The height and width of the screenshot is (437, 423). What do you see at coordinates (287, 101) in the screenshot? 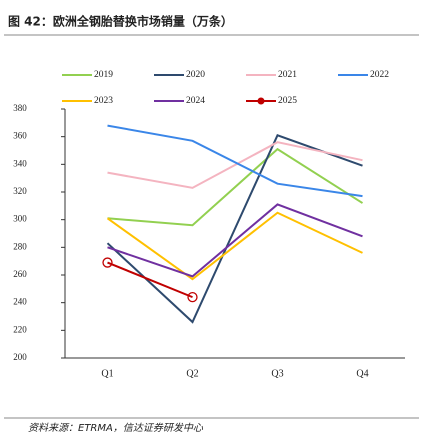
I see `legend-label: 2025` at bounding box center [287, 101].